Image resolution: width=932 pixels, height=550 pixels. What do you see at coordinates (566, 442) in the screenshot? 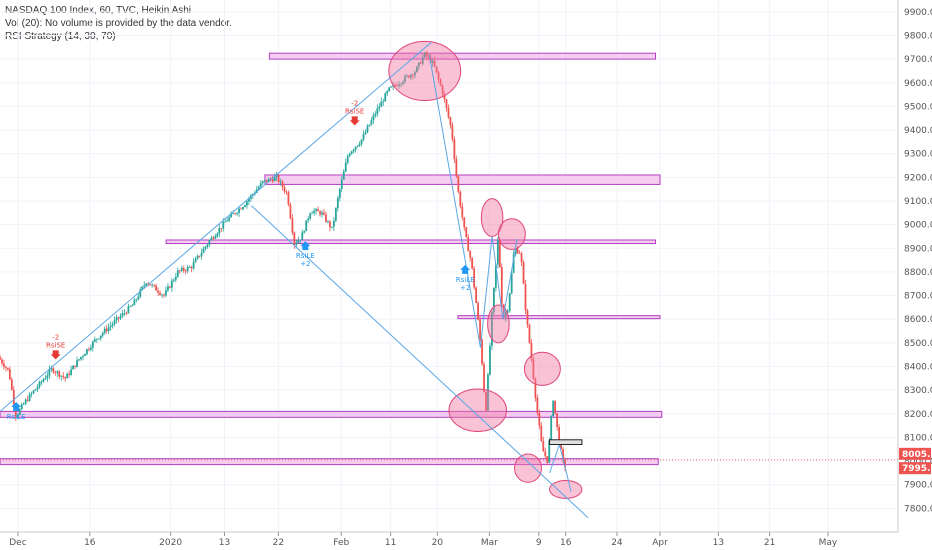
I see `box-annotation` at bounding box center [566, 442].